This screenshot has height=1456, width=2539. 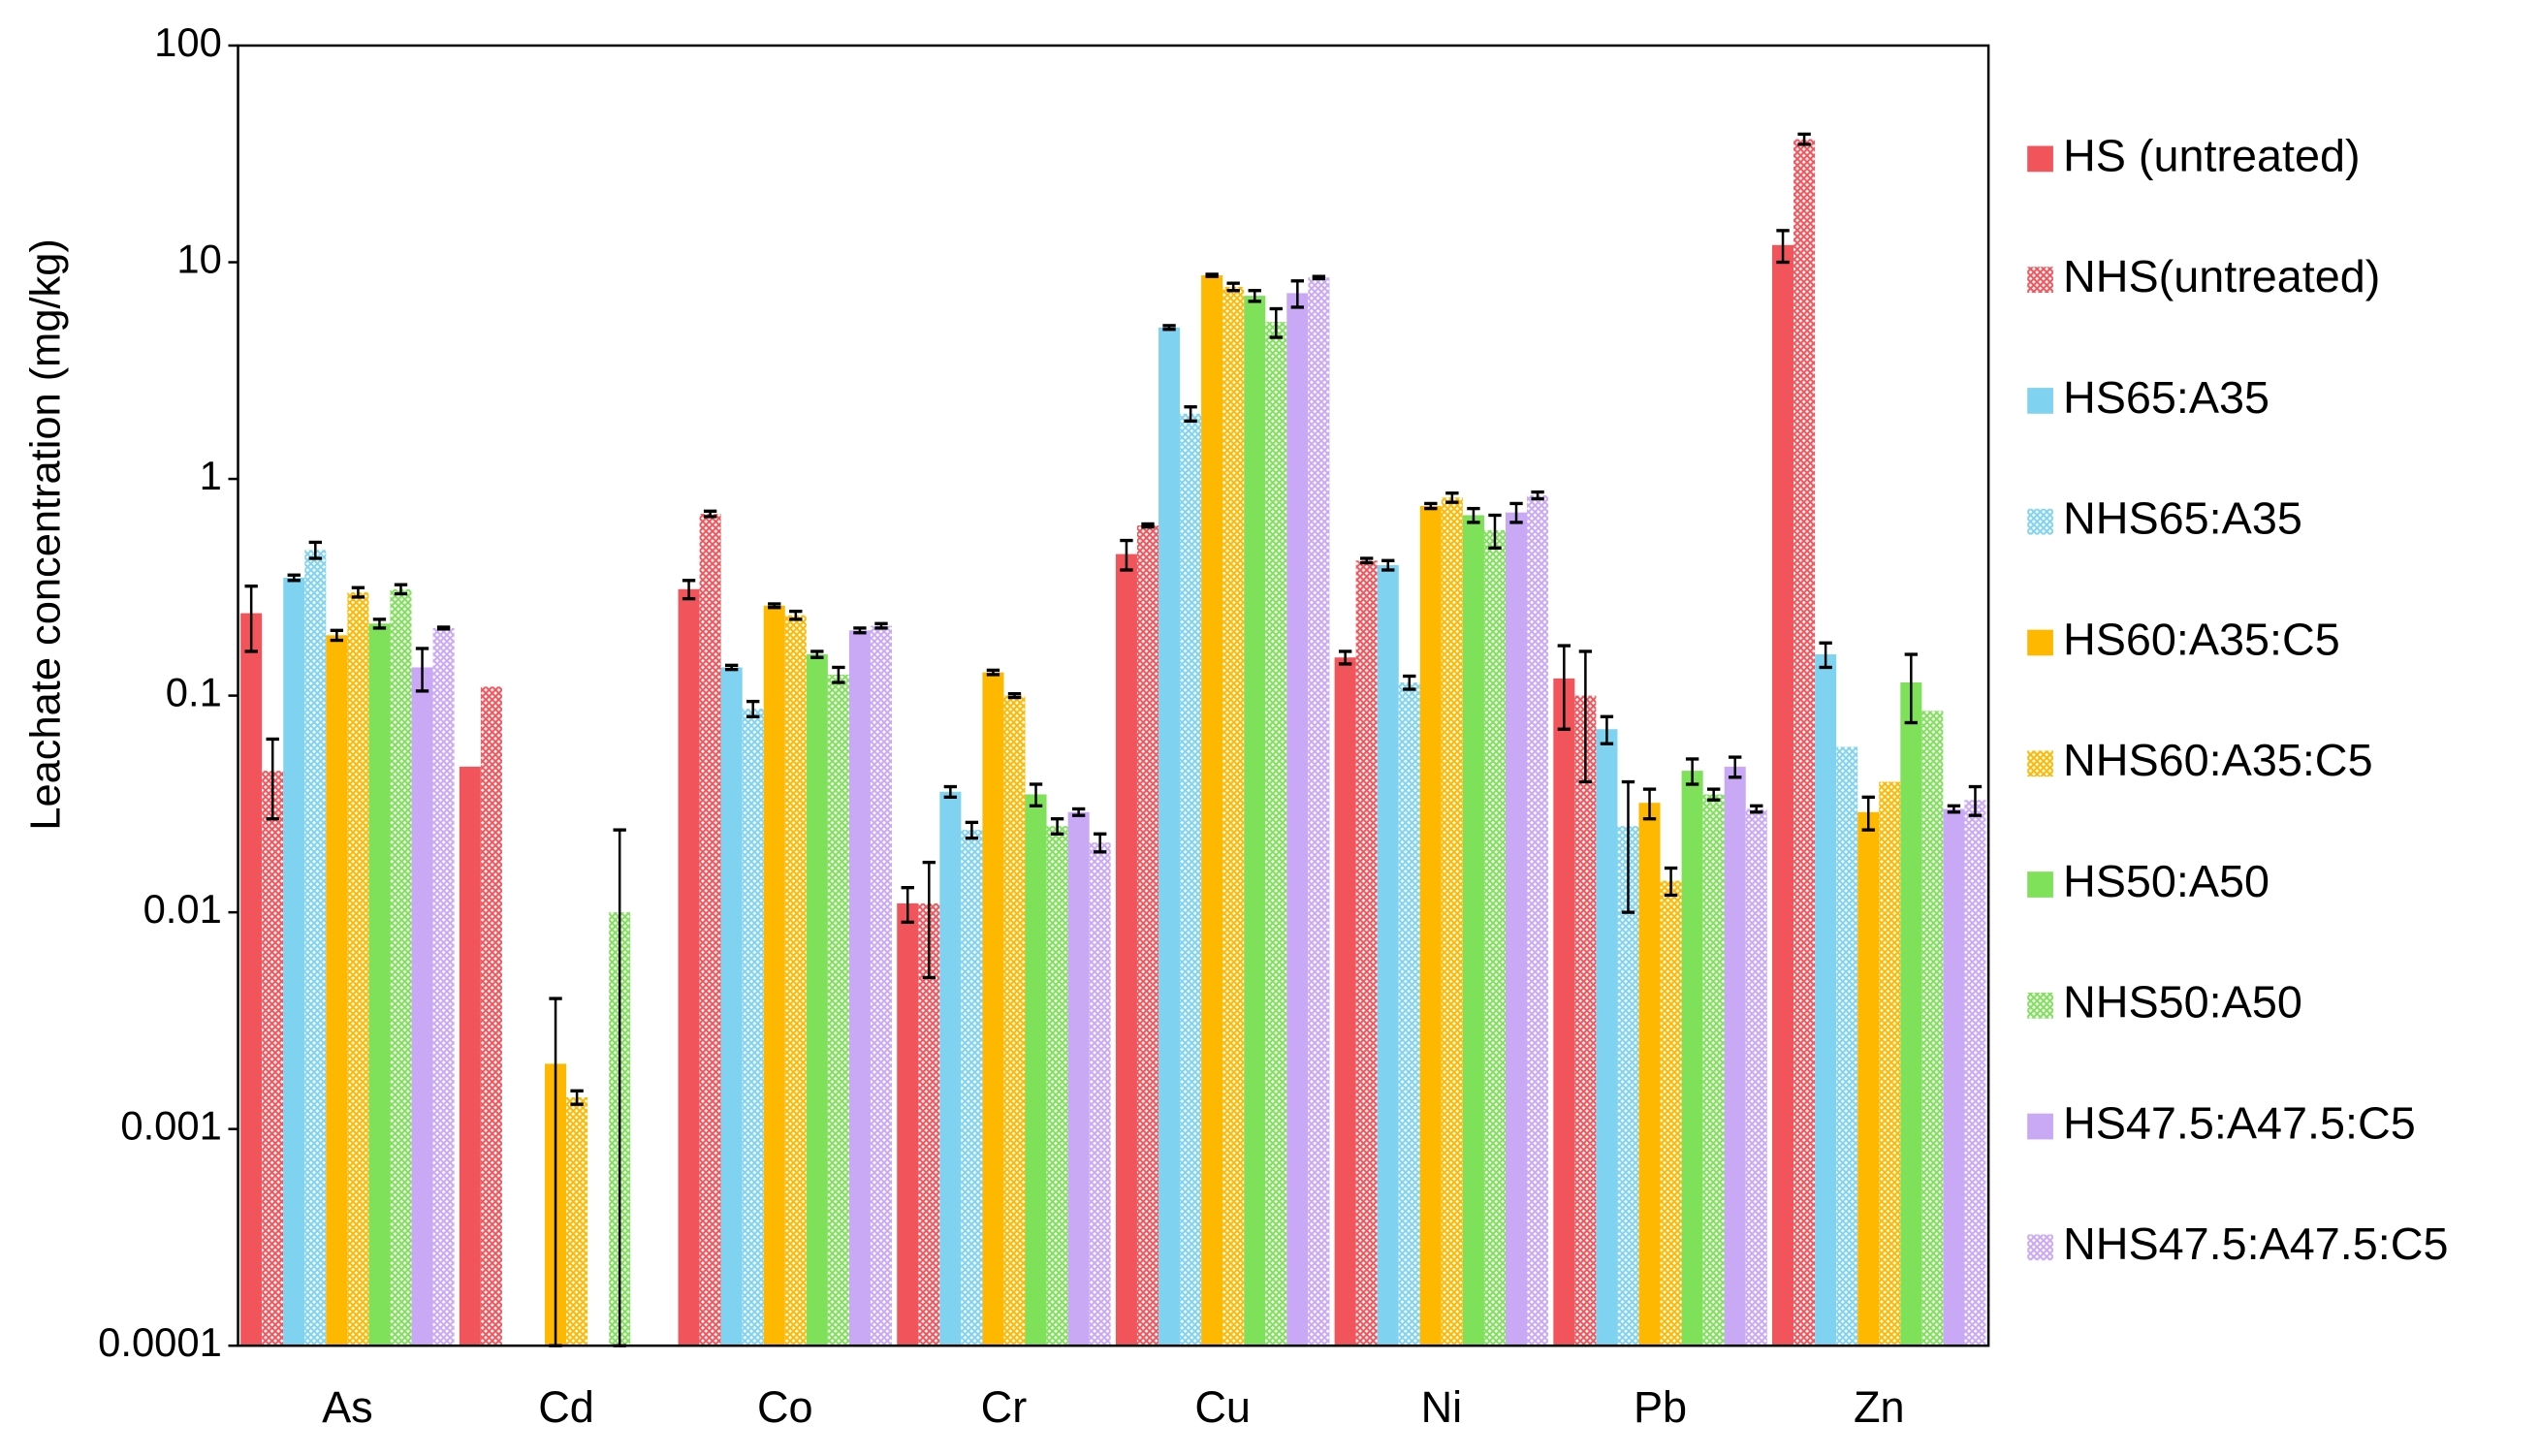 I want to click on y-tick-label: 10, so click(x=198, y=259).